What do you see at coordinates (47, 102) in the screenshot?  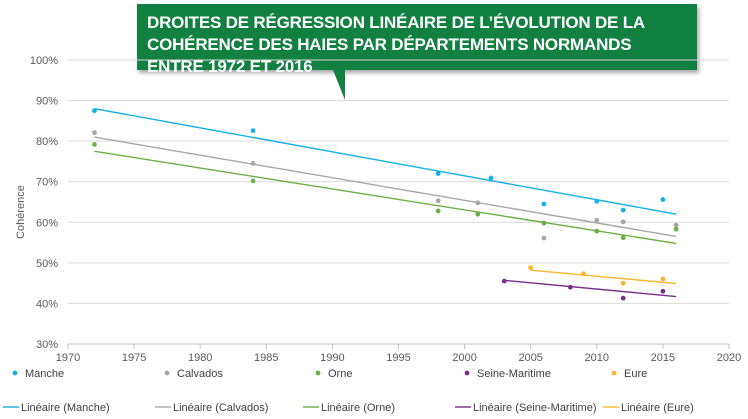 I see `y-tick-label: 90%` at bounding box center [47, 102].